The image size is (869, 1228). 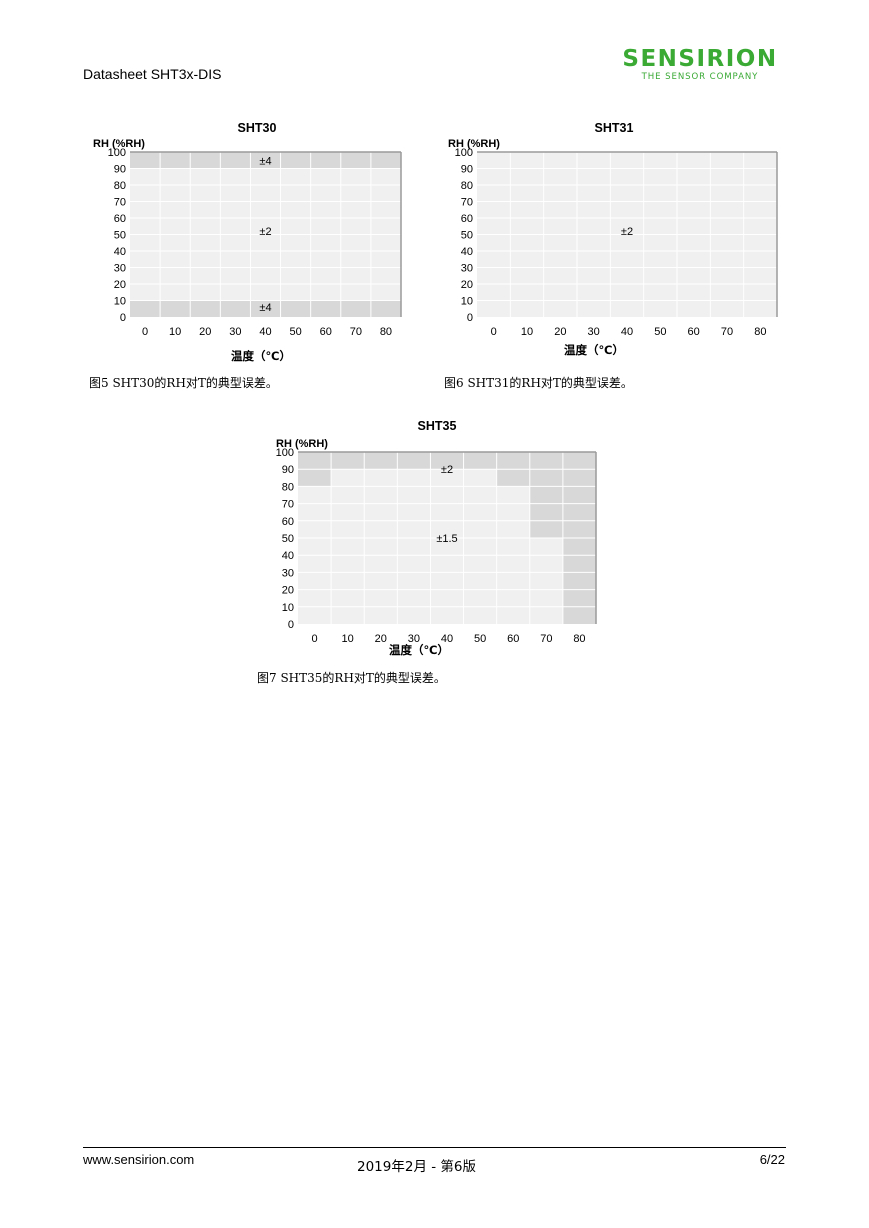 I want to click on sensirion-logo: SENSIRION THE SENSOR COMPANY, so click(x=700, y=64).